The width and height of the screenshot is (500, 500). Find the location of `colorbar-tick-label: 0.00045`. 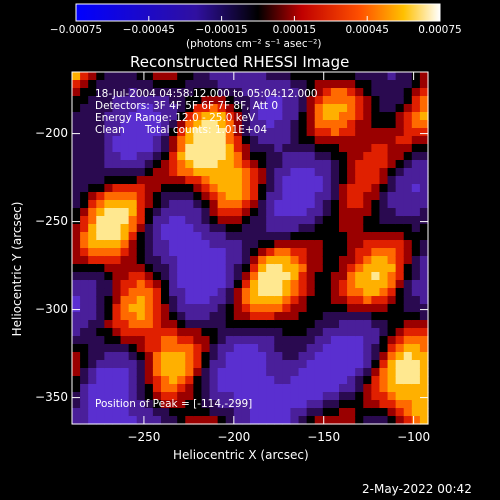

colorbar-tick-label: 0.00045 is located at coordinates (367, 30).